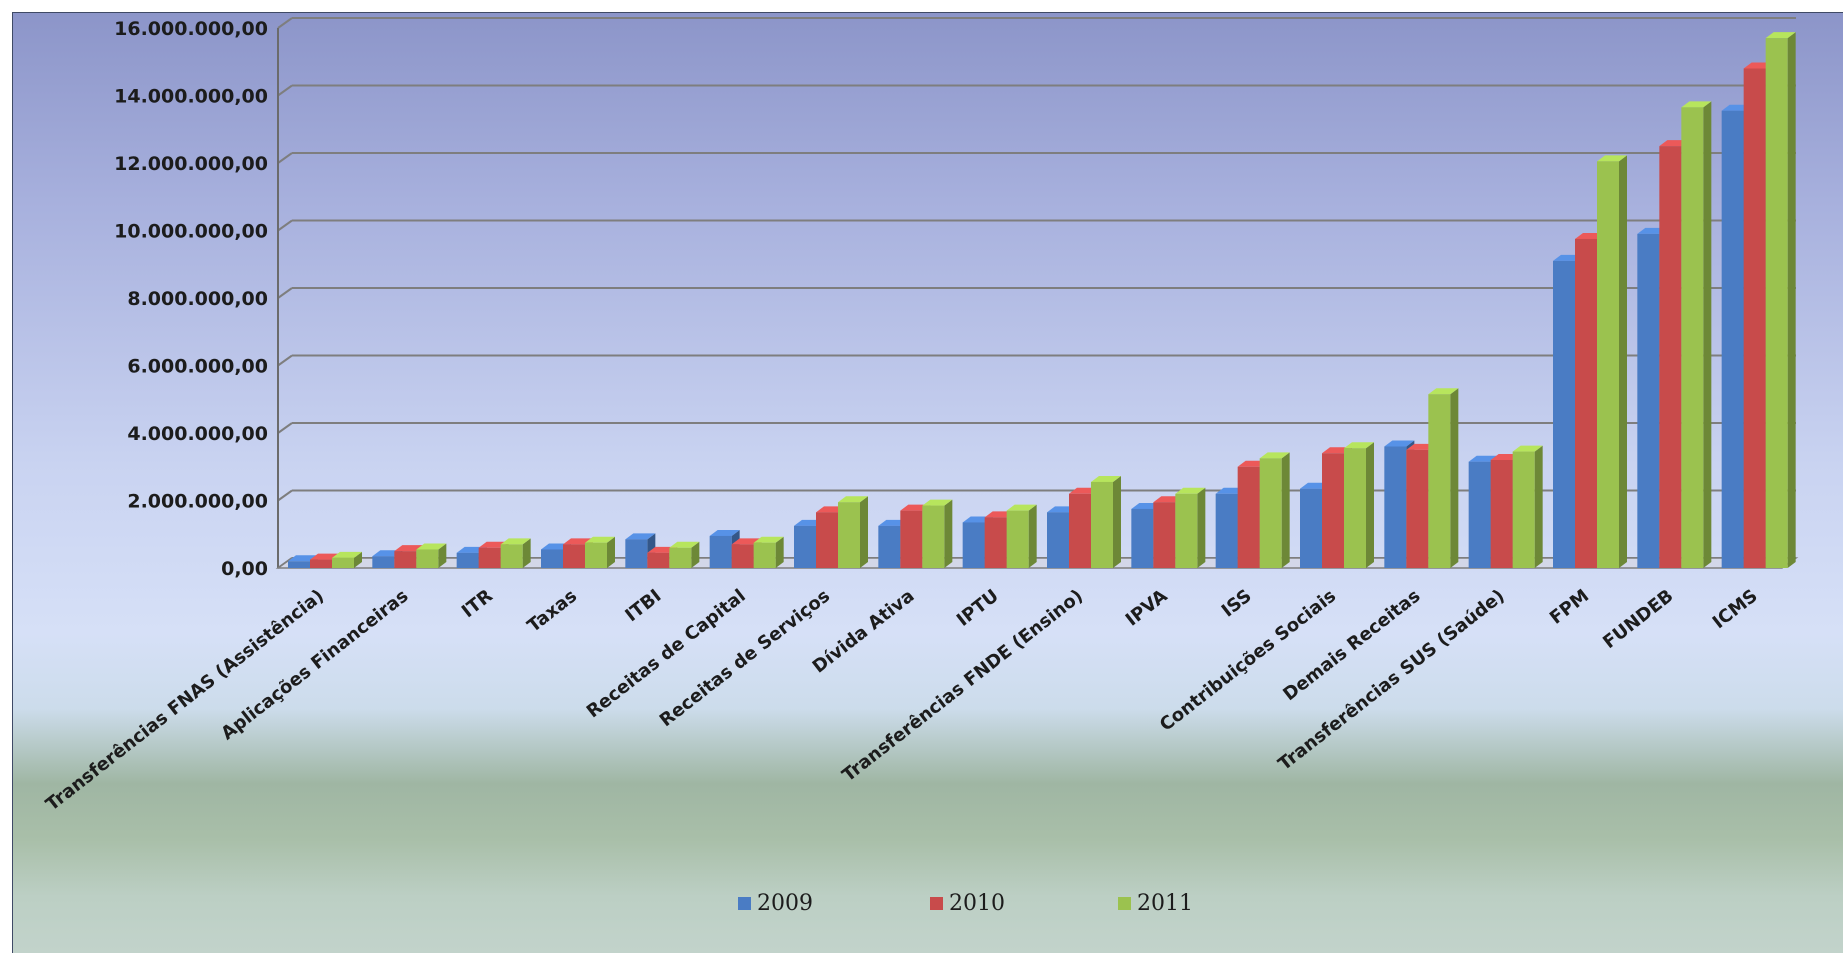  I want to click on x-tick-label: FUNDEB, so click(1638, 619).